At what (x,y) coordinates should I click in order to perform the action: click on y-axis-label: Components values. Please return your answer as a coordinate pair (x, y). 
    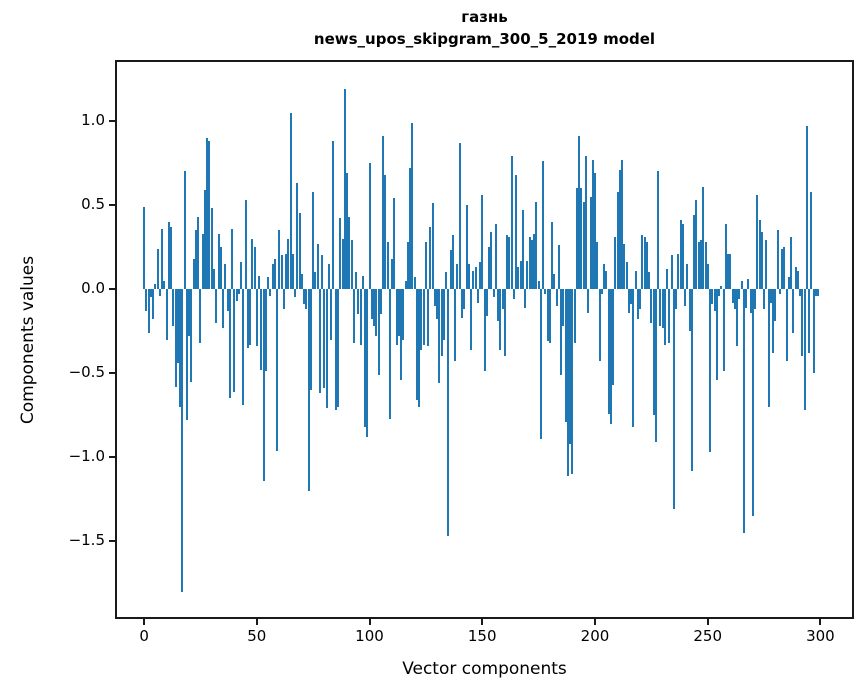
    Looking at the image, I should click on (28, 340).